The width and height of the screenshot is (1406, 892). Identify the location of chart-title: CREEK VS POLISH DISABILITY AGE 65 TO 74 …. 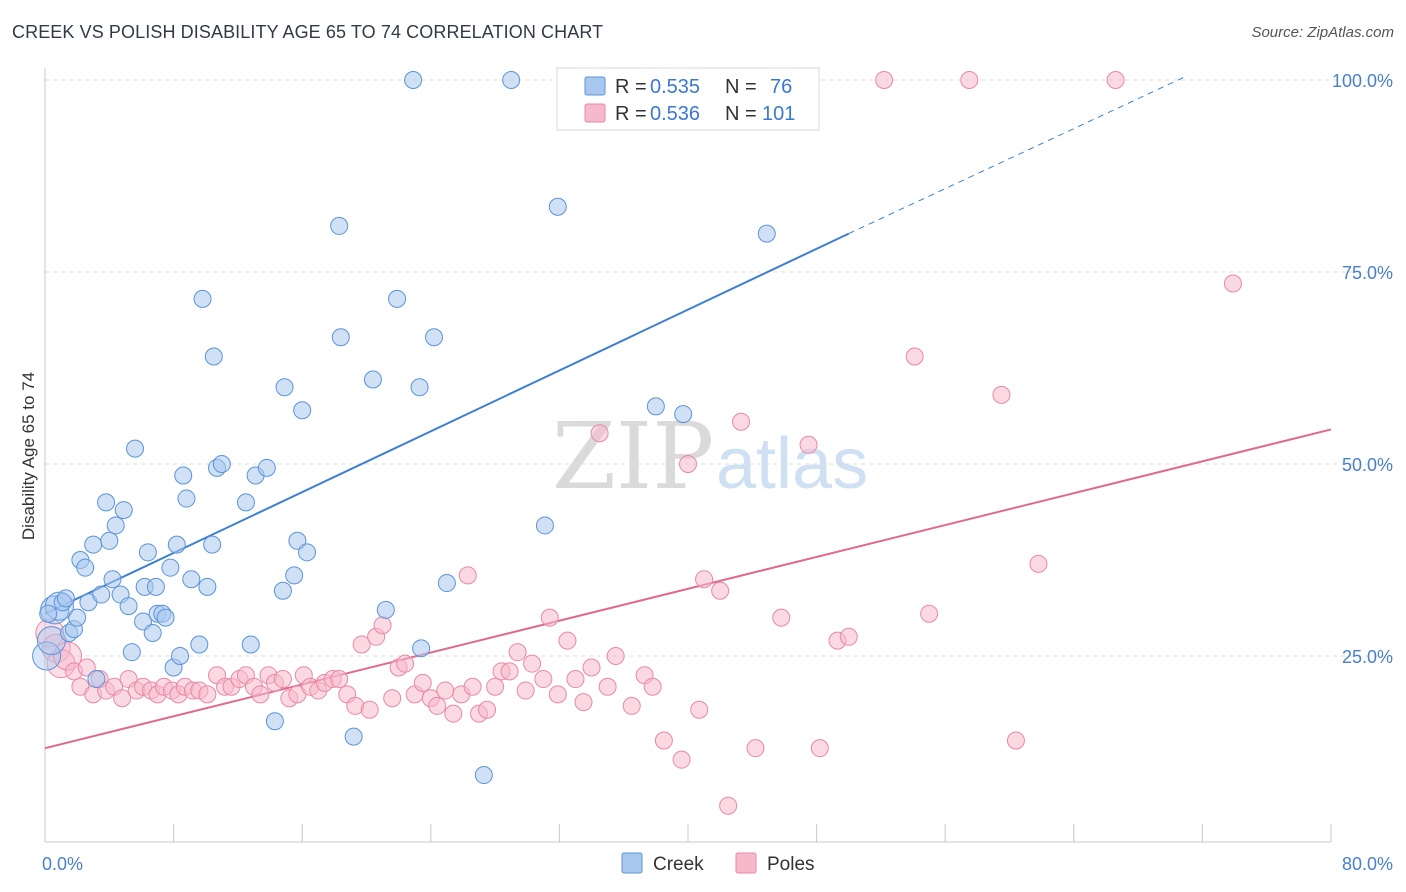
(308, 32).